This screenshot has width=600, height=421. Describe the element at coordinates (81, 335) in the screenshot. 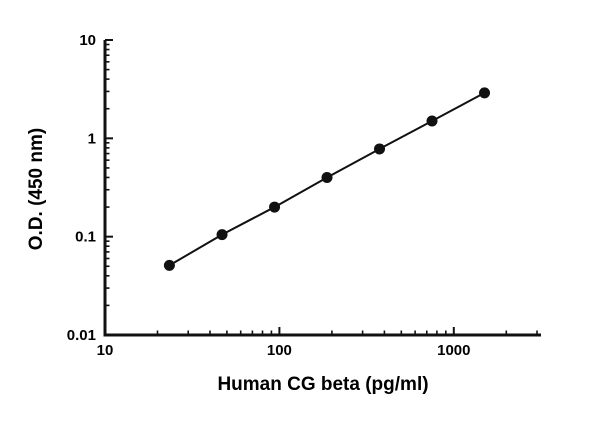

I see `y-tick-label: 0.01` at that location.